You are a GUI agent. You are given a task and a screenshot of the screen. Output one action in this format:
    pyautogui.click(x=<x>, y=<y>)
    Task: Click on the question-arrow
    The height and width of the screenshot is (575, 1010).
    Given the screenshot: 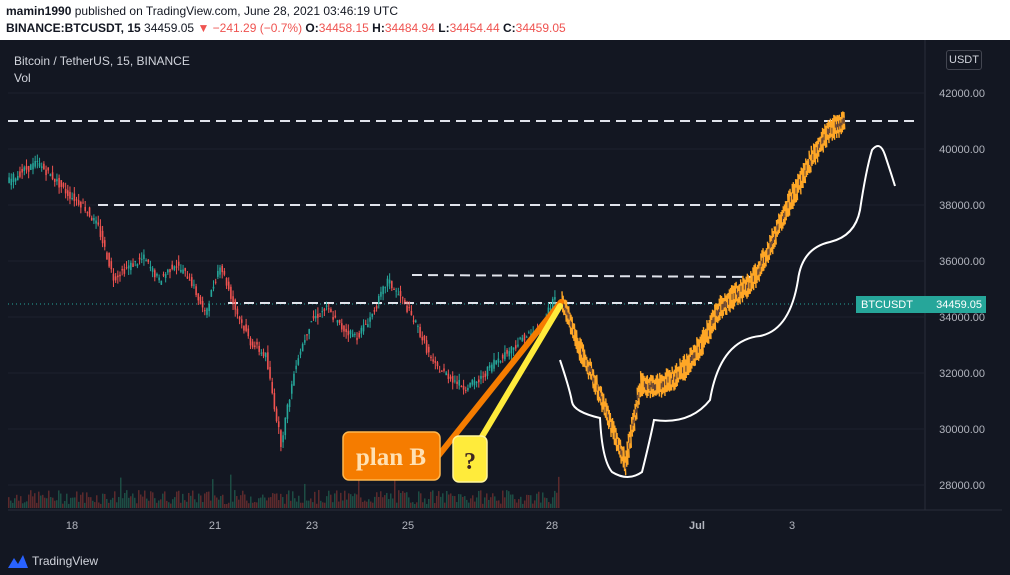 What is the action you would take?
    pyautogui.click(x=517, y=378)
    